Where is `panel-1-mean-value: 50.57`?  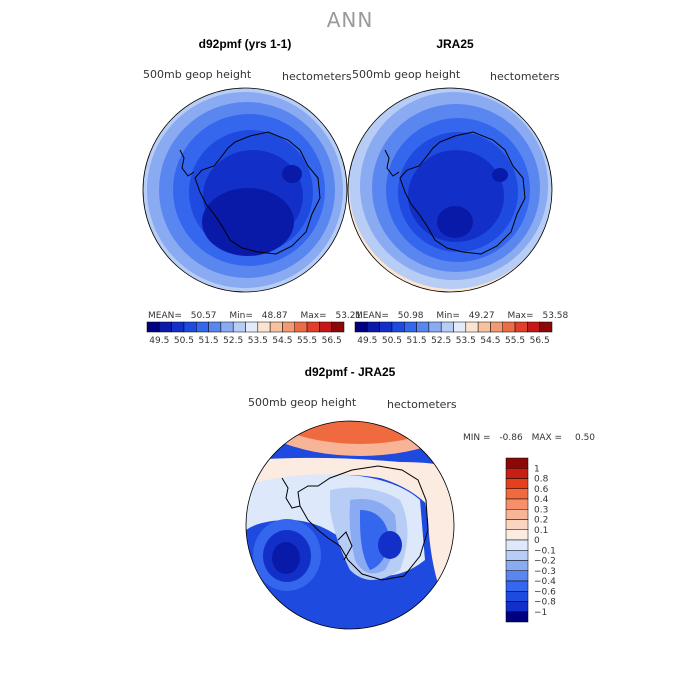 panel-1-mean-value: 50.57 is located at coordinates (203, 316).